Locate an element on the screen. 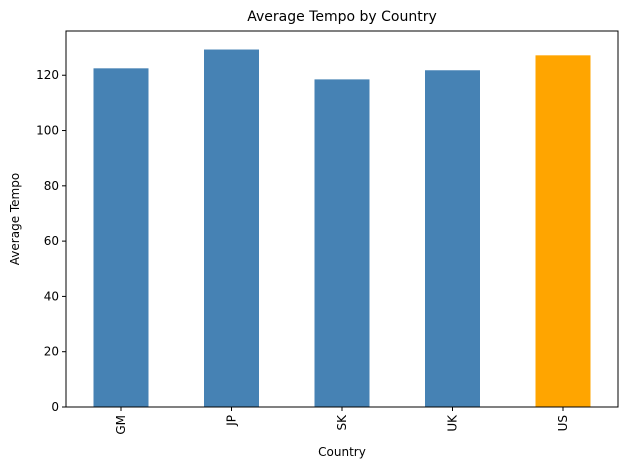 This screenshot has width=629, height=469. x-tick-label: US is located at coordinates (563, 423).